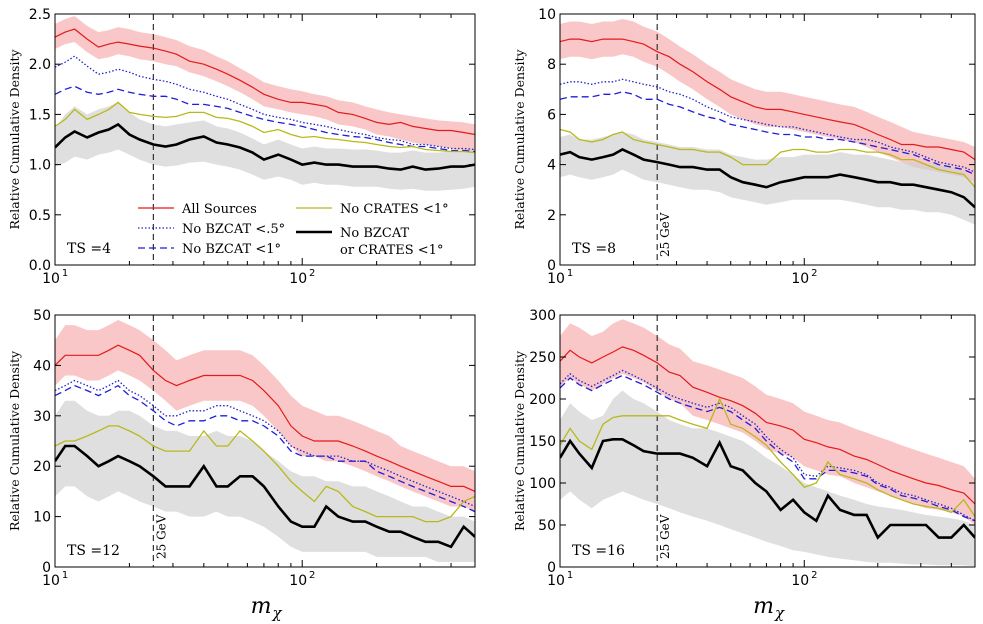 This screenshot has width=983, height=624. Describe the element at coordinates (40, 115) in the screenshot. I see `y-tick-label: 1.5` at that location.